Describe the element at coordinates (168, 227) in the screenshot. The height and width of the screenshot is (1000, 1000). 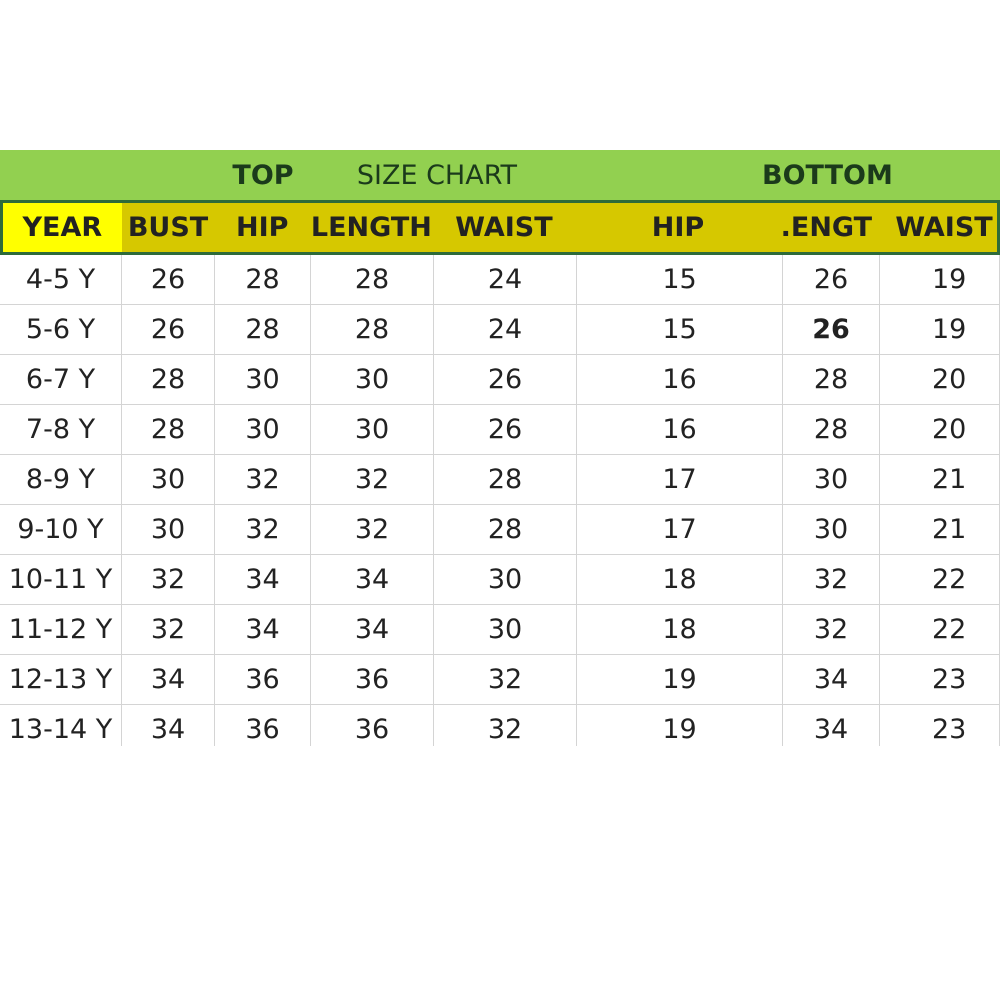
I see `column-header: BUST` at that location.